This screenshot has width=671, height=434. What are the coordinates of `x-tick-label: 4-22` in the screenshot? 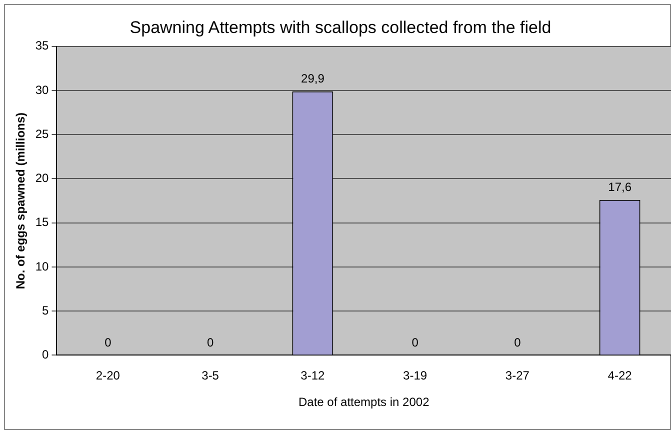 It's located at (620, 375).